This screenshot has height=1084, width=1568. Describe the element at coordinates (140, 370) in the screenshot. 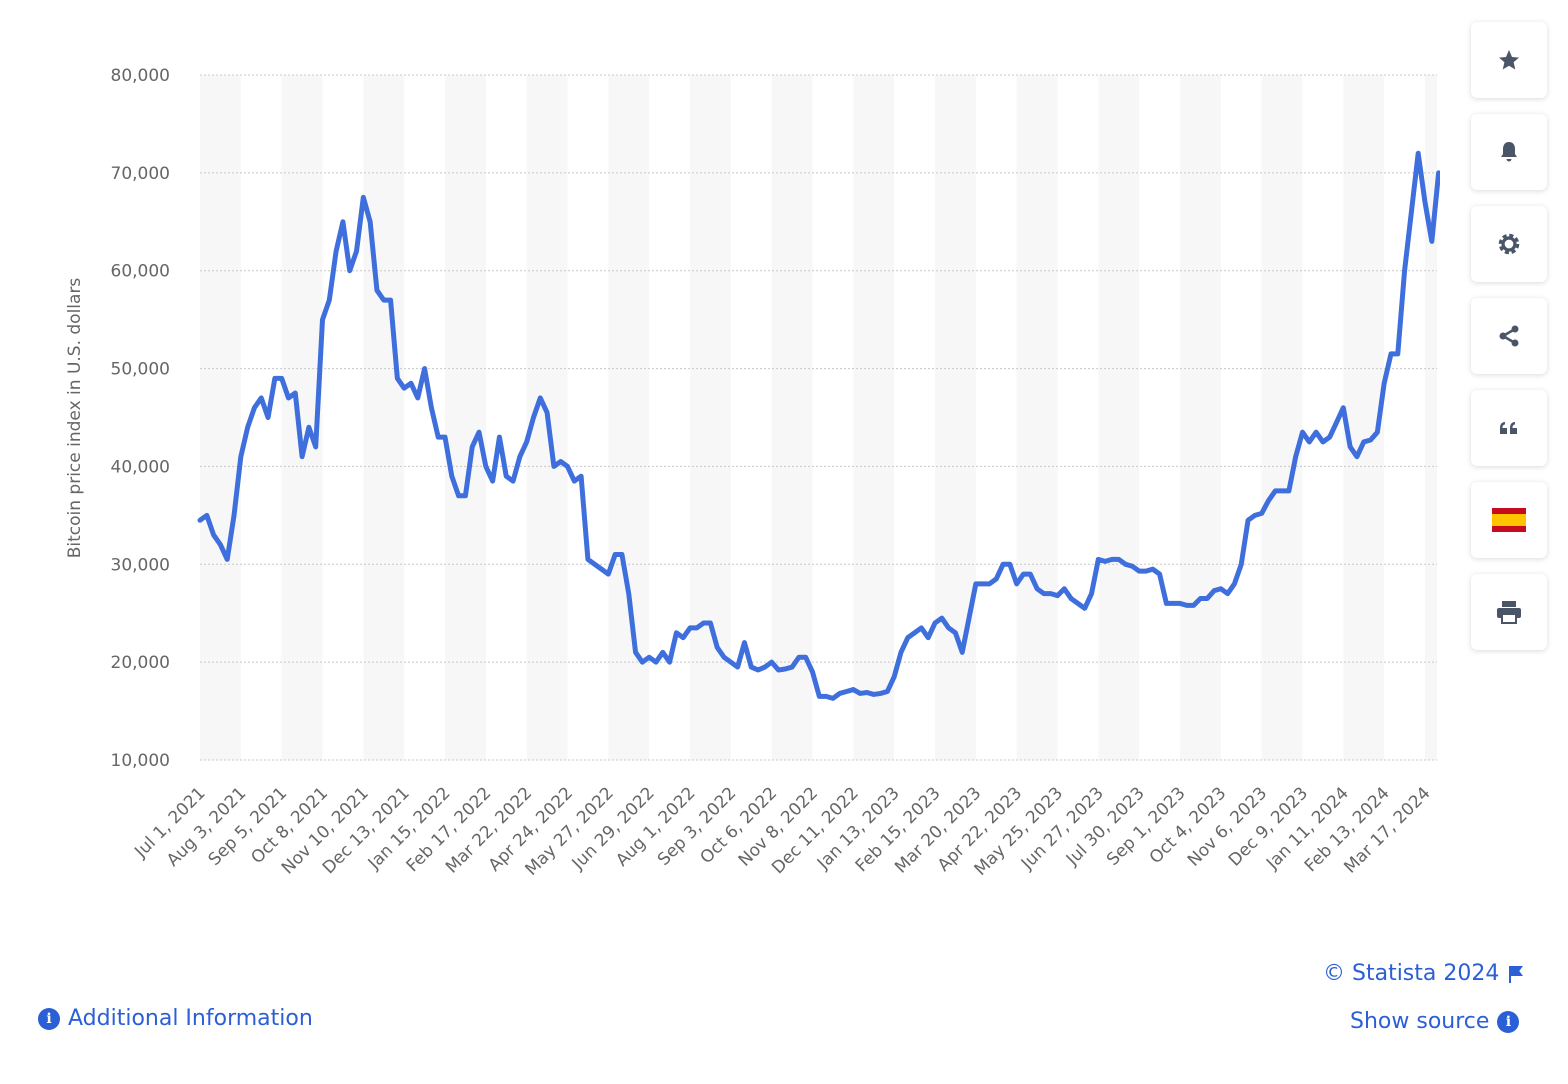

I see `y-tick-label: 50,000` at that location.